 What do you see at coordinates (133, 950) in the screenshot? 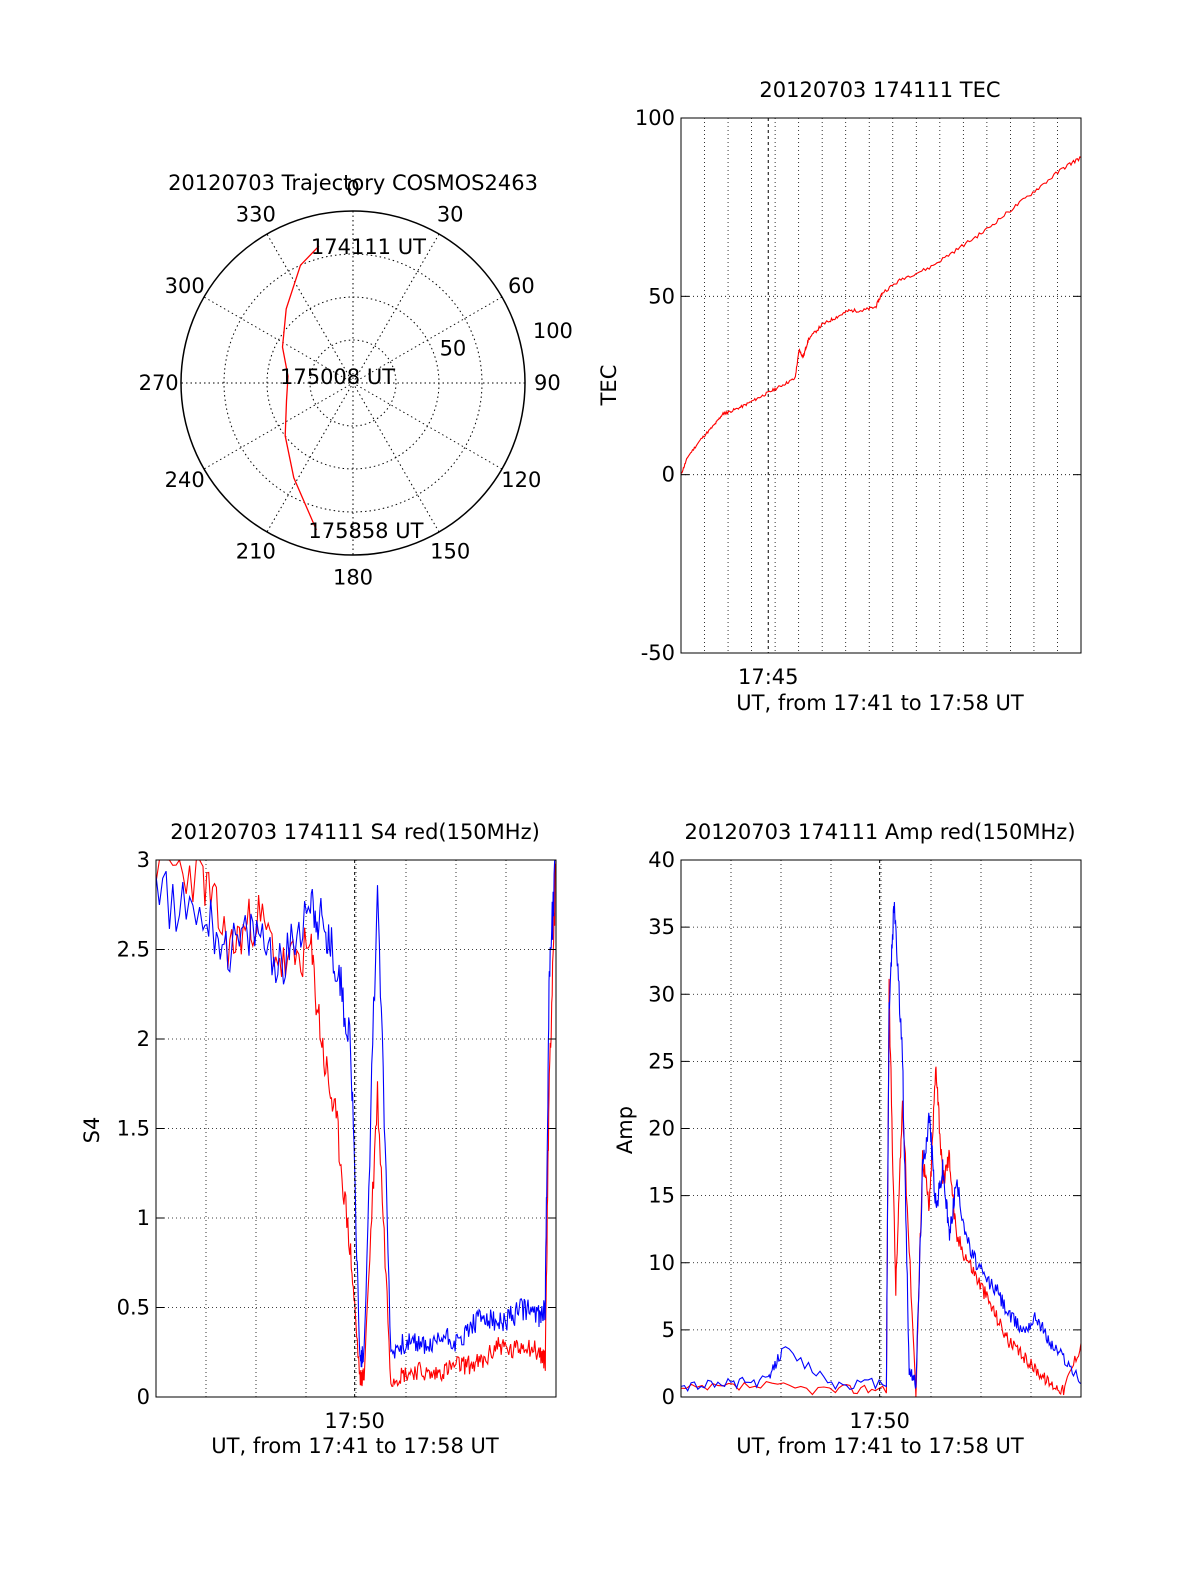
I see `y-tick-label: 2.5` at bounding box center [133, 950].